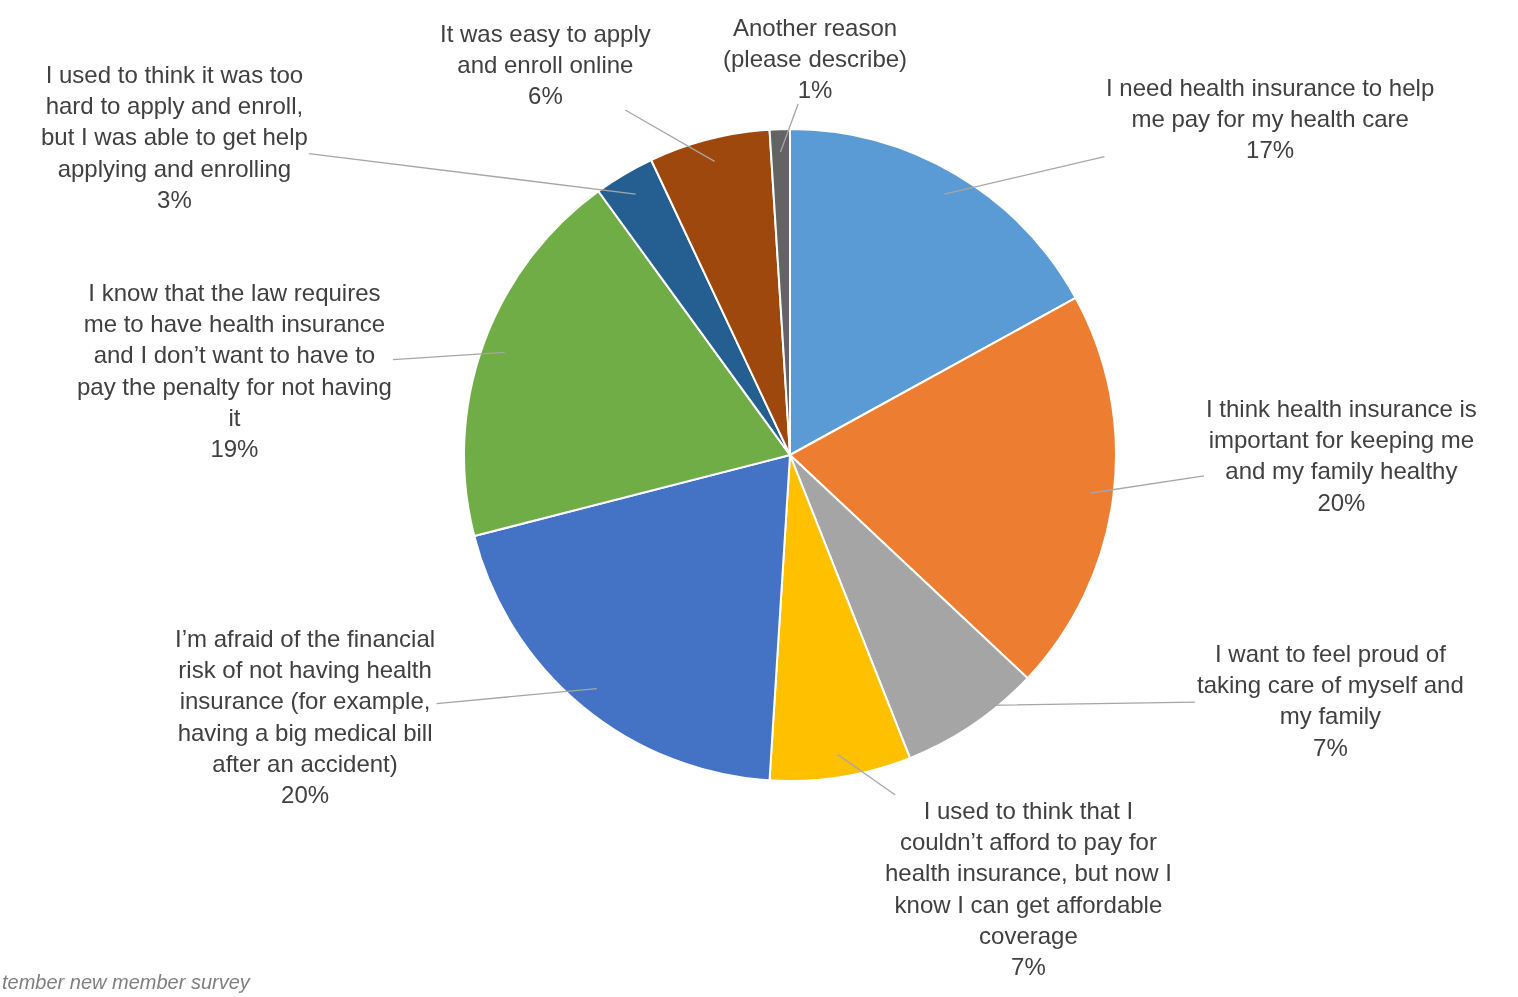 The height and width of the screenshot is (997, 1518). What do you see at coordinates (174, 199) in the screenshot?
I see `data-label: 3%` at bounding box center [174, 199].